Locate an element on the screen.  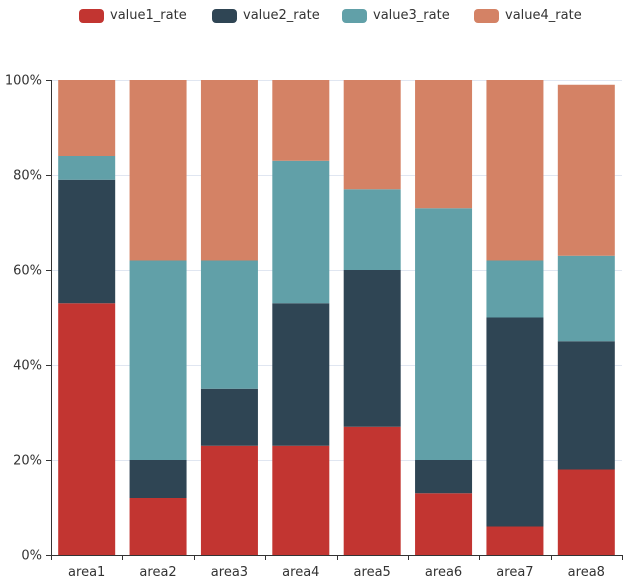
legend-swatch-value4 is located at coordinates (486, 15).